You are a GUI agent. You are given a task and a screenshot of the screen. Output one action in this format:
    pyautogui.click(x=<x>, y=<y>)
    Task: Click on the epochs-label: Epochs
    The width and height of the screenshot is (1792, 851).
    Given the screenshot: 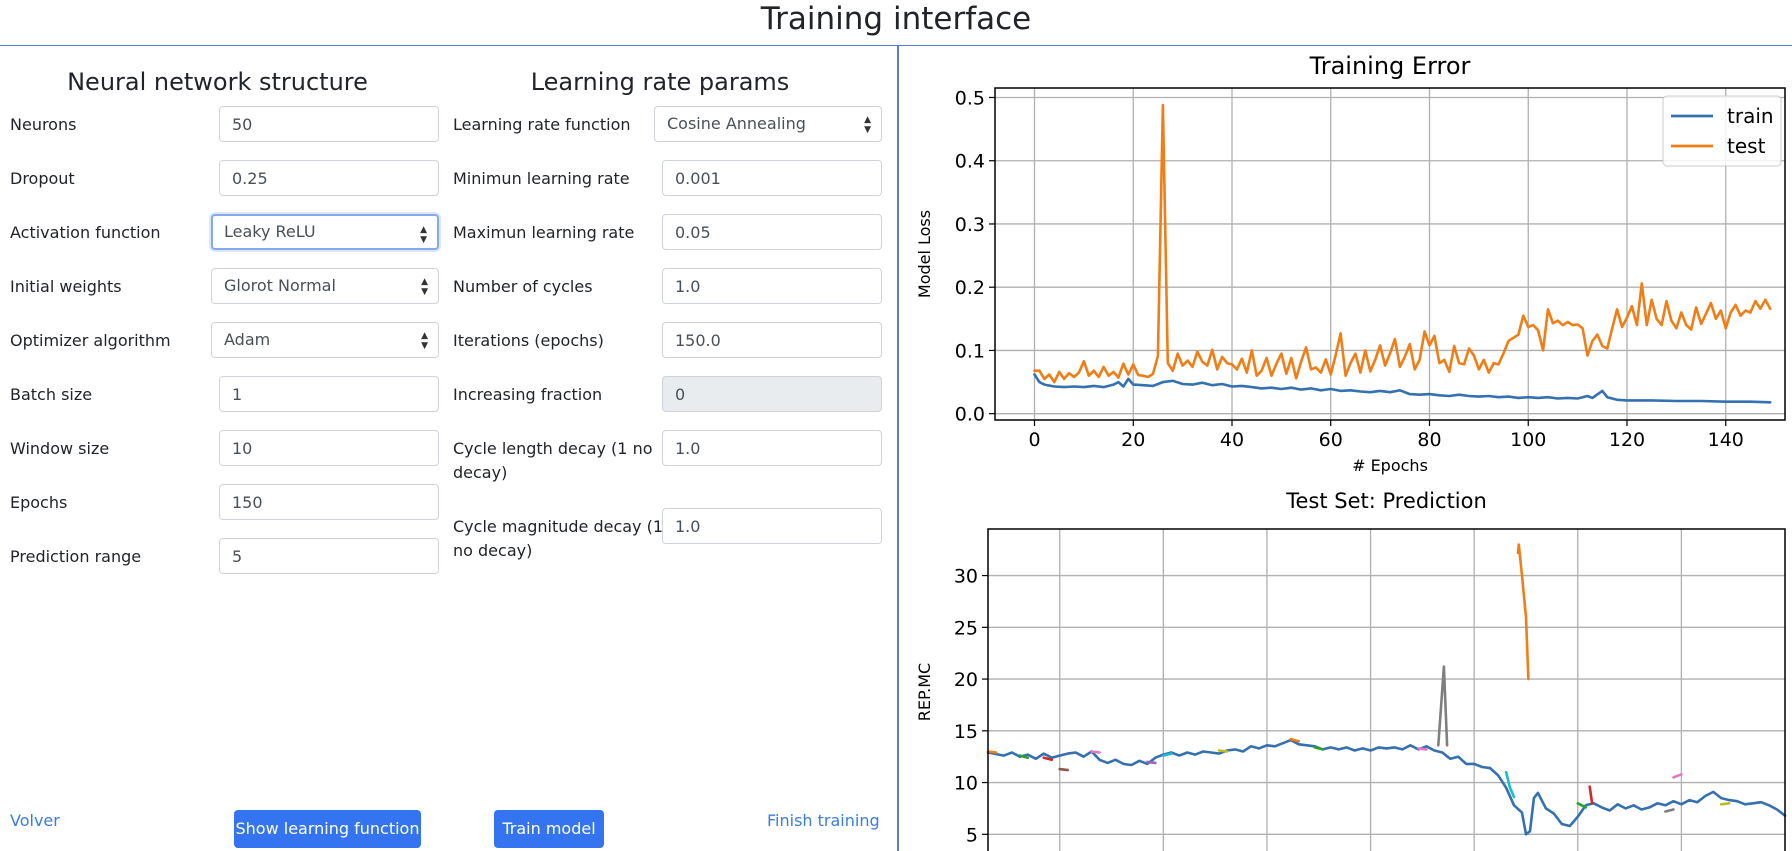 What is the action you would take?
    pyautogui.click(x=39, y=502)
    